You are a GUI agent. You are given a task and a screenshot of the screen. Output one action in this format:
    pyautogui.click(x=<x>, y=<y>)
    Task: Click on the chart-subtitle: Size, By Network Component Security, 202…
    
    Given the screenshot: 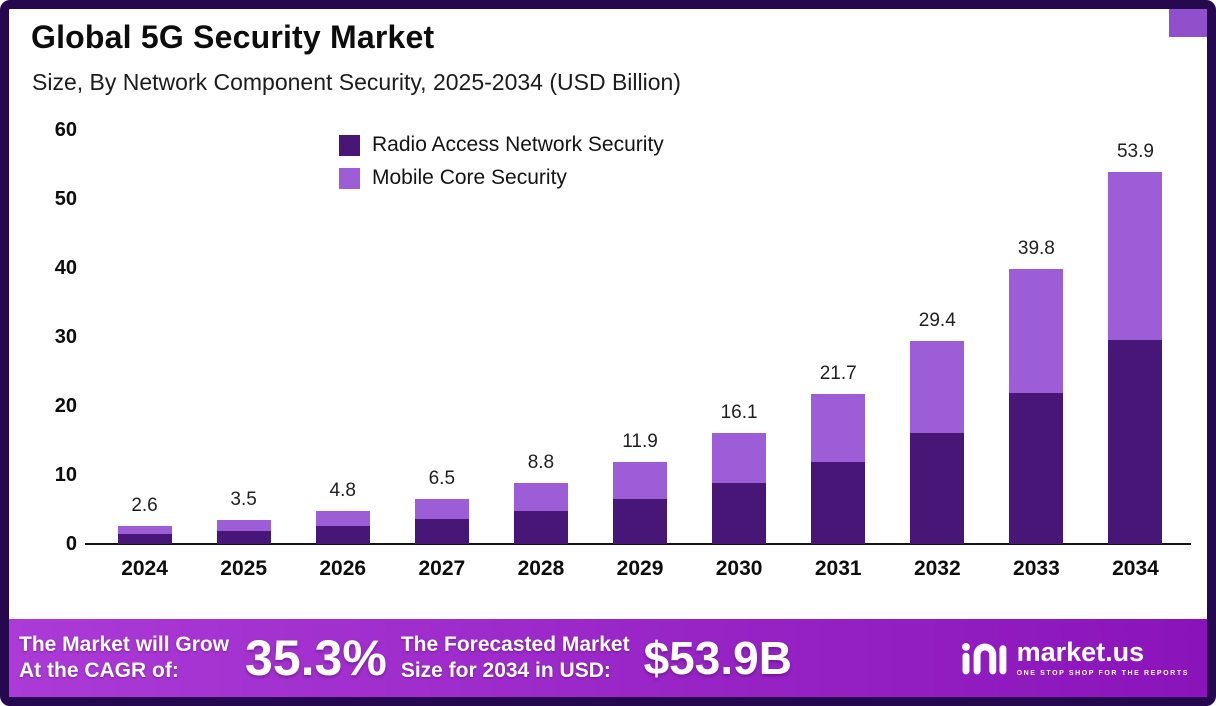 What is the action you would take?
    pyautogui.click(x=356, y=82)
    